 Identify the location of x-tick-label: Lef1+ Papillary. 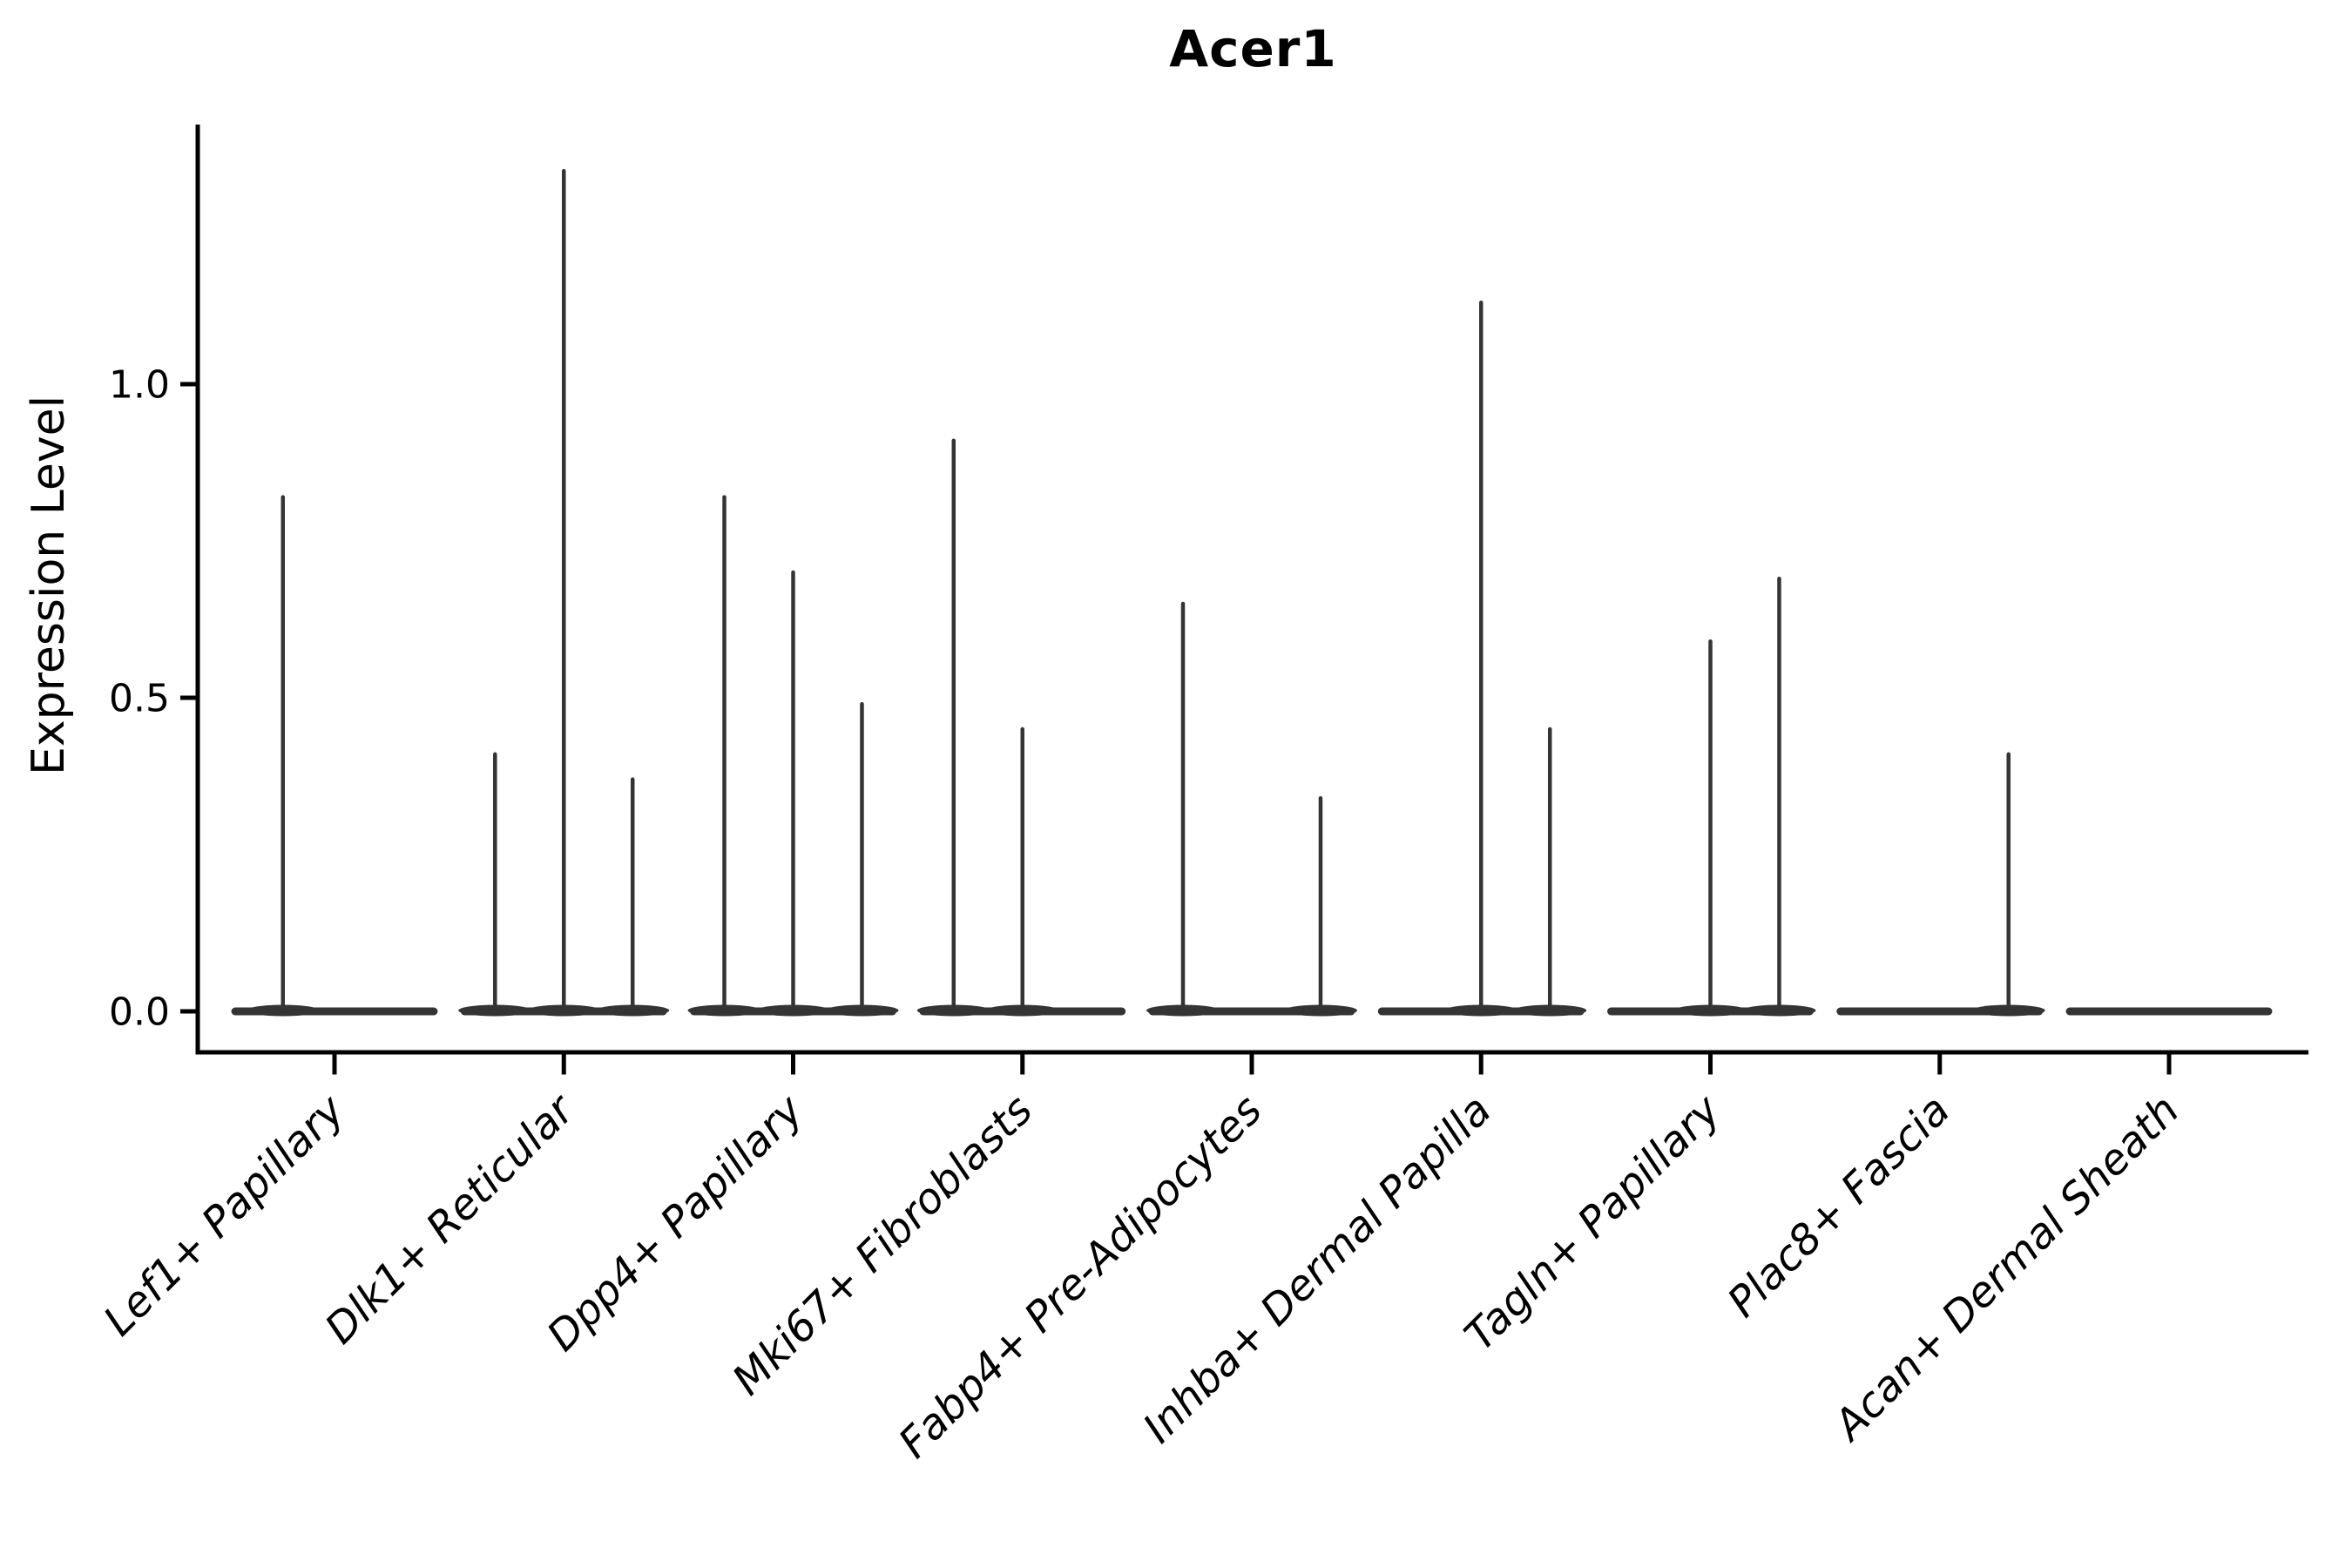
(225, 1215).